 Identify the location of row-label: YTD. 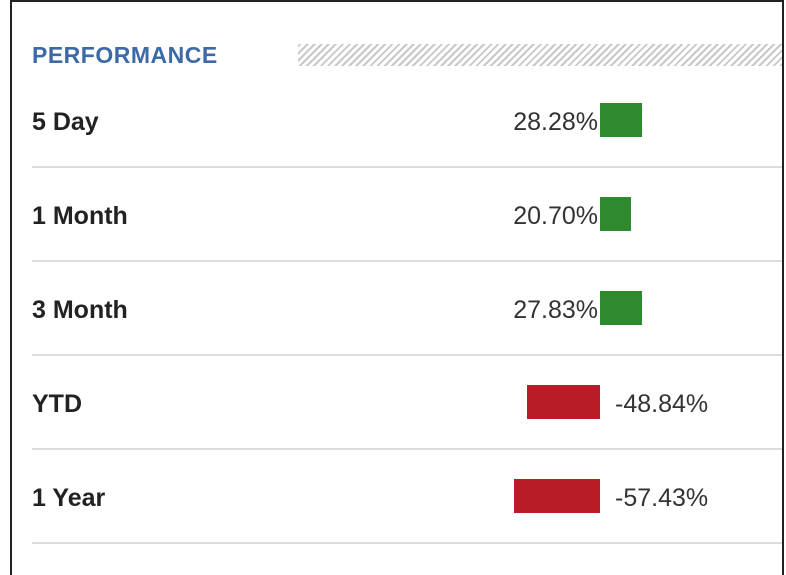
(57, 404).